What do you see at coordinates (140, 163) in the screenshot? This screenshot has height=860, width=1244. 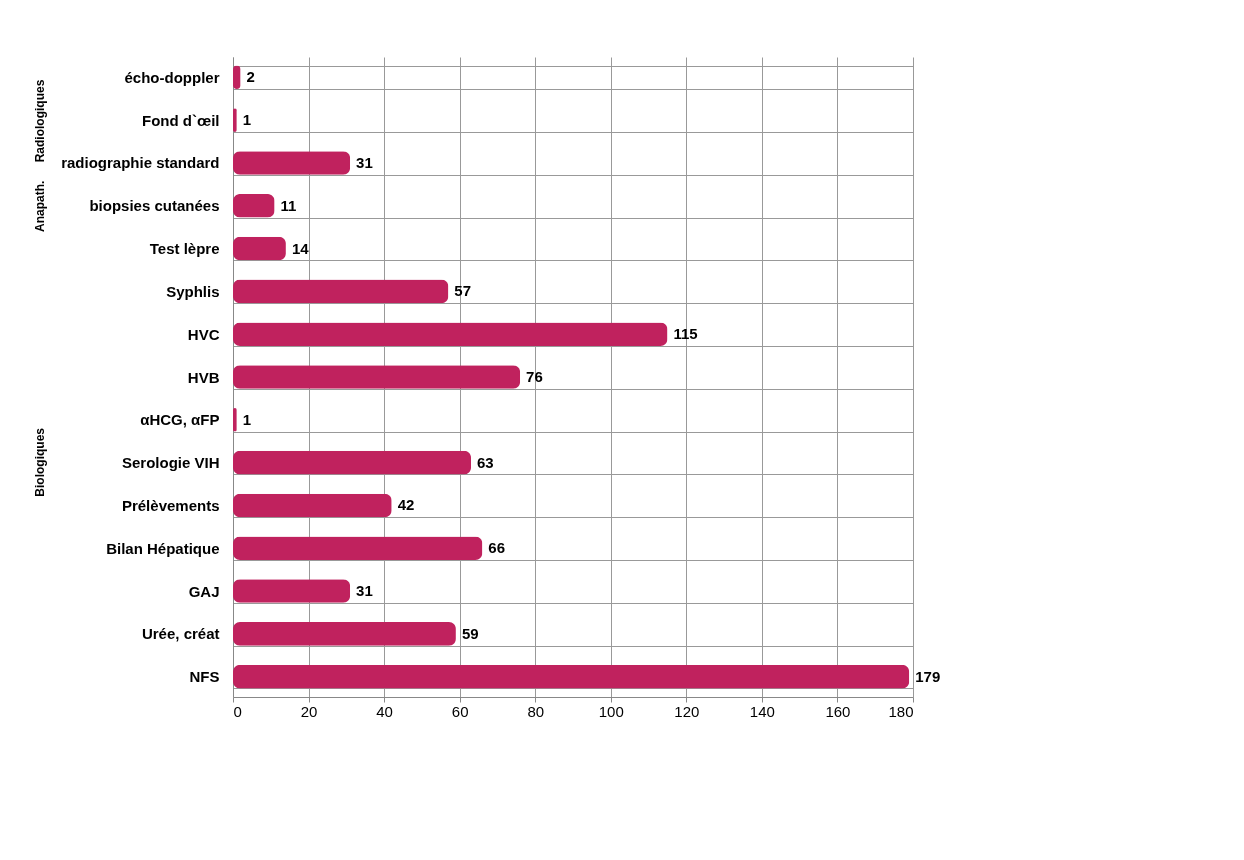 I see `y-tick-label: radiographie standard` at bounding box center [140, 163].